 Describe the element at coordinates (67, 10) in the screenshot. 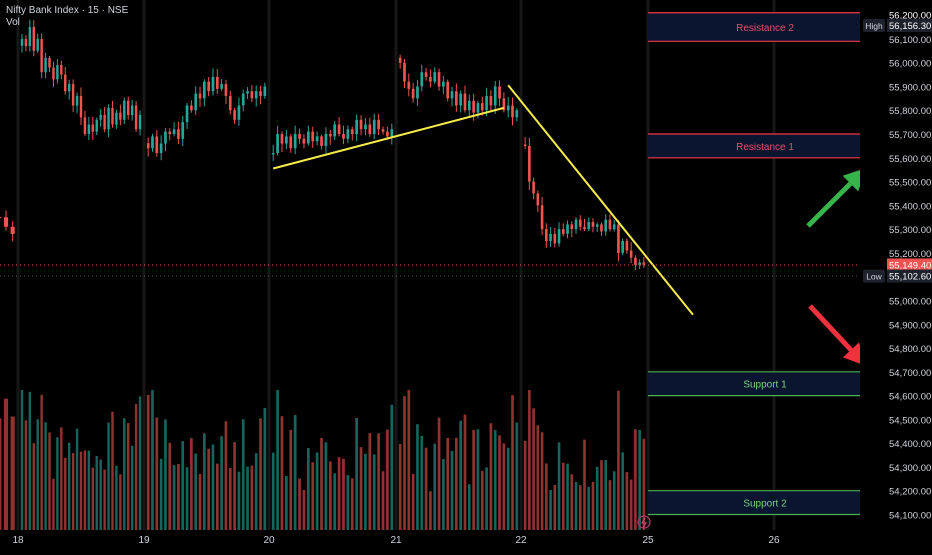

I see `symbol-title: Nifty Bank Index · 15 · NSE` at that location.